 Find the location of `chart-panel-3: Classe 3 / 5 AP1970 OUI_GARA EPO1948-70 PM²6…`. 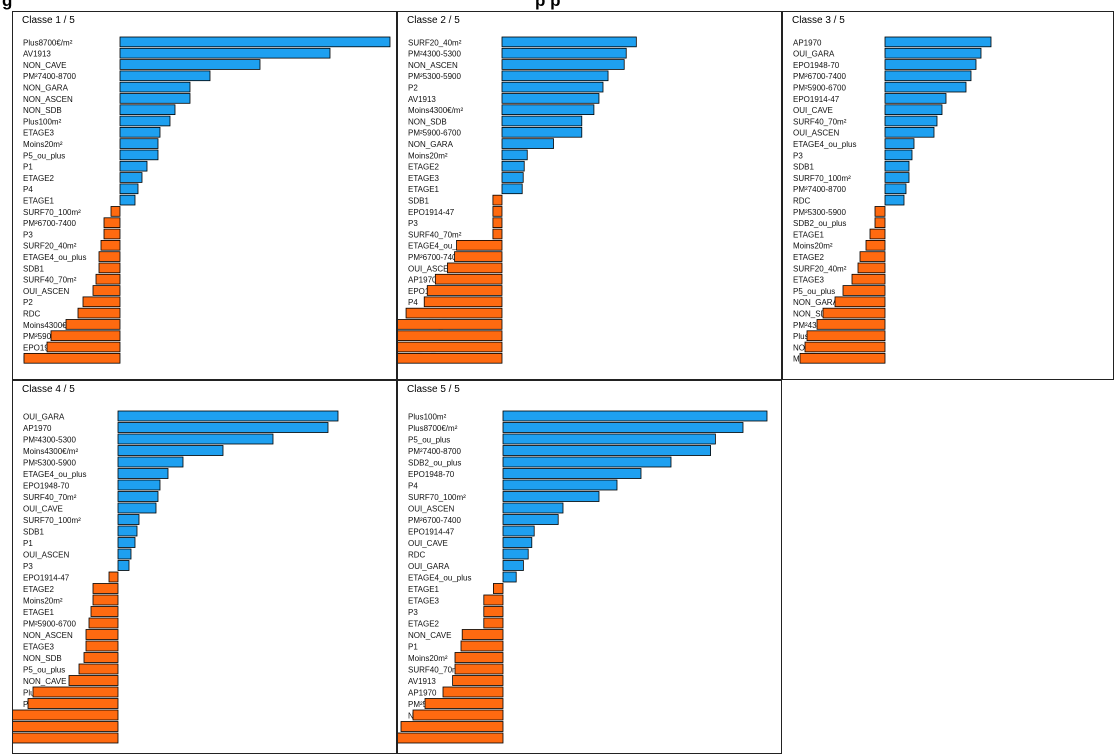

chart-panel-3: Classe 3 / 5 AP1970 OUI_GARA EPO1948-70 PM²6… is located at coordinates (948, 195).